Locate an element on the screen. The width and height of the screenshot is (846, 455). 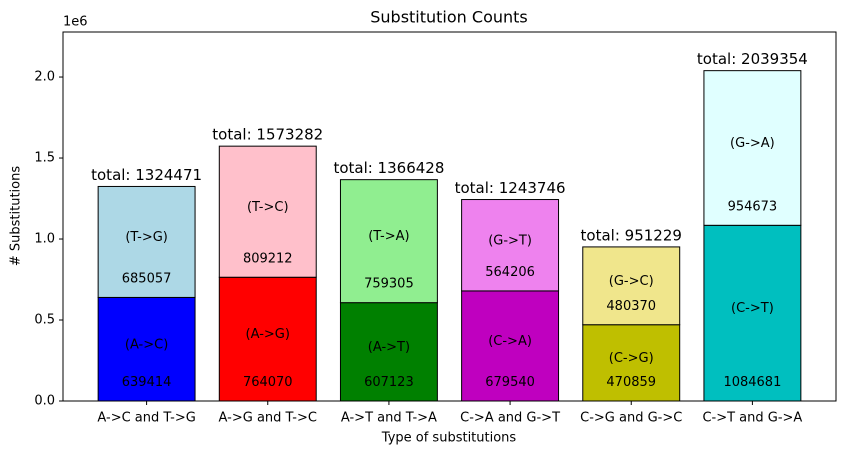
total-label: total: 1243746 is located at coordinates (510, 188).